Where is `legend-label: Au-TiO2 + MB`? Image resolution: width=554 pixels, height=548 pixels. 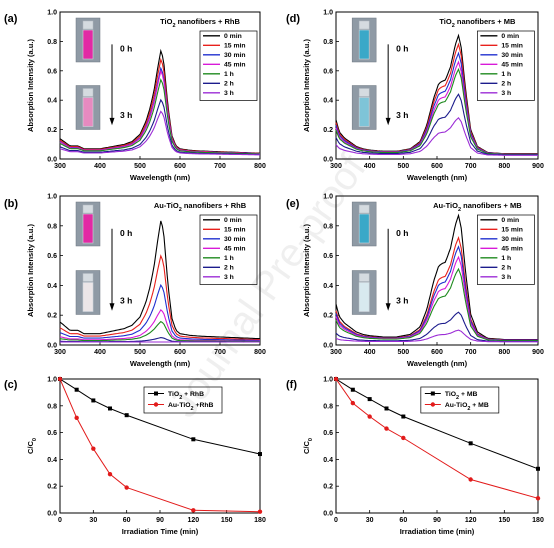 legend-label: Au-TiO2 + MB is located at coordinates (467, 407).